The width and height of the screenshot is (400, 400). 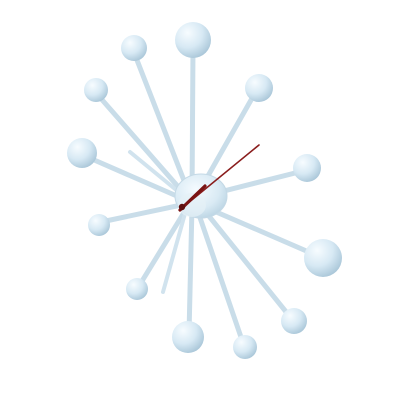 What do you see at coordinates (259, 230) in the screenshot?
I see `rod-lower-right` at bounding box center [259, 230].